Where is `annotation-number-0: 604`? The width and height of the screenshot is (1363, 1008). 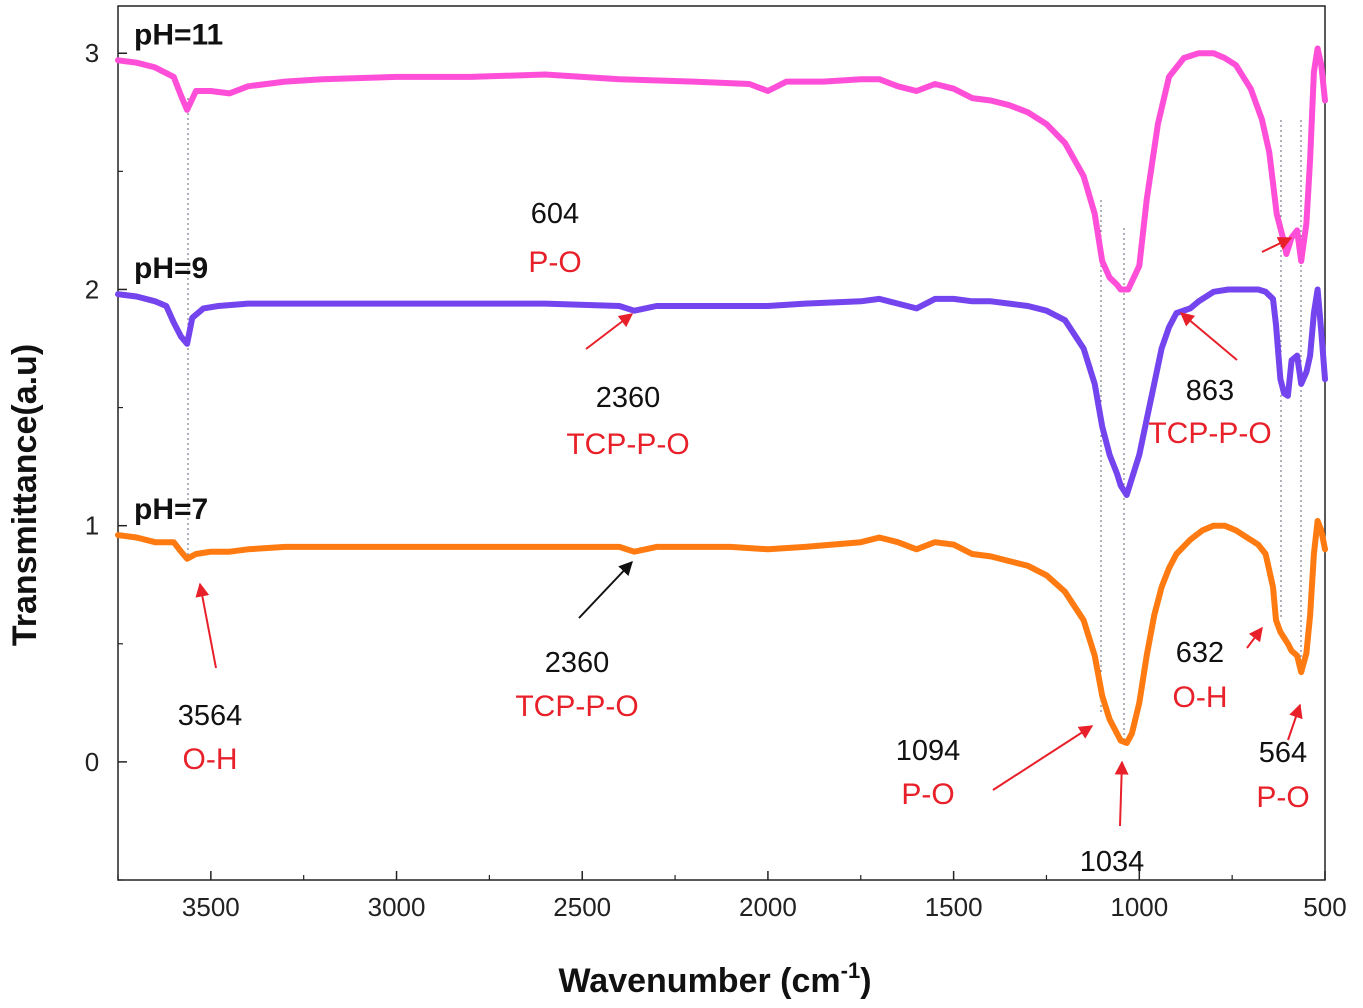
annotation-number-0: 604 is located at coordinates (555, 214).